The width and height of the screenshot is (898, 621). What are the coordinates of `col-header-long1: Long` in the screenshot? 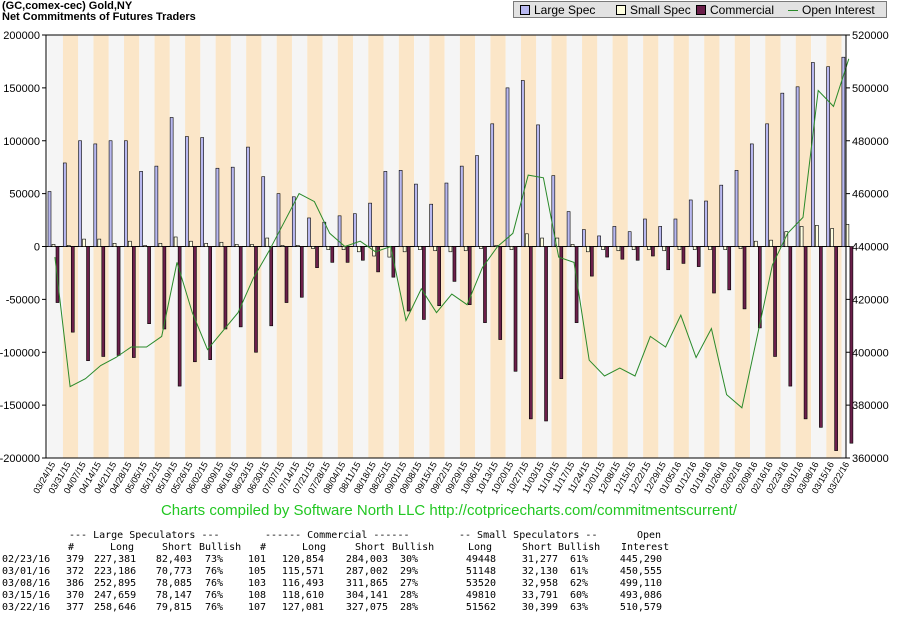 It's located at (122, 547).